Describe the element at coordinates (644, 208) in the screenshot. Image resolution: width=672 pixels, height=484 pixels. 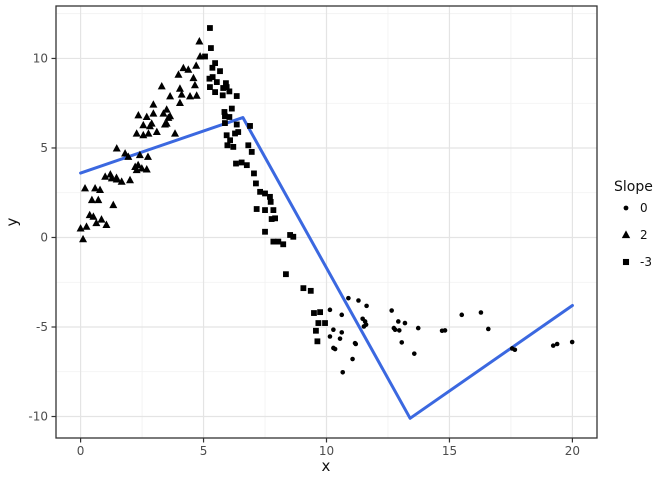
I see `legend-item-label: 0` at that location.